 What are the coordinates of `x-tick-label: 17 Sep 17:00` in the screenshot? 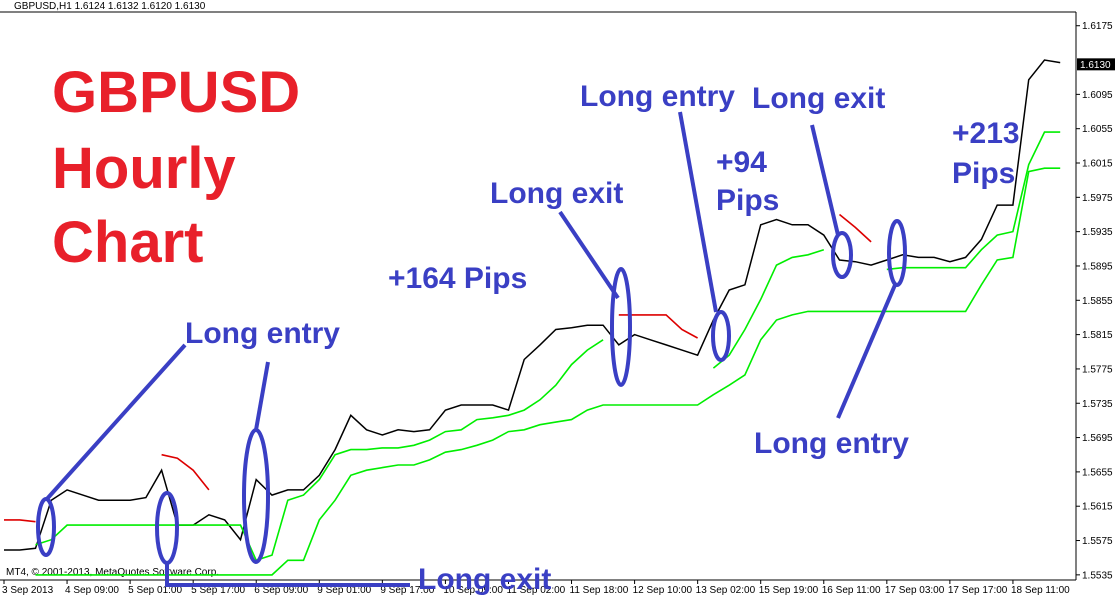 It's located at (978, 590).